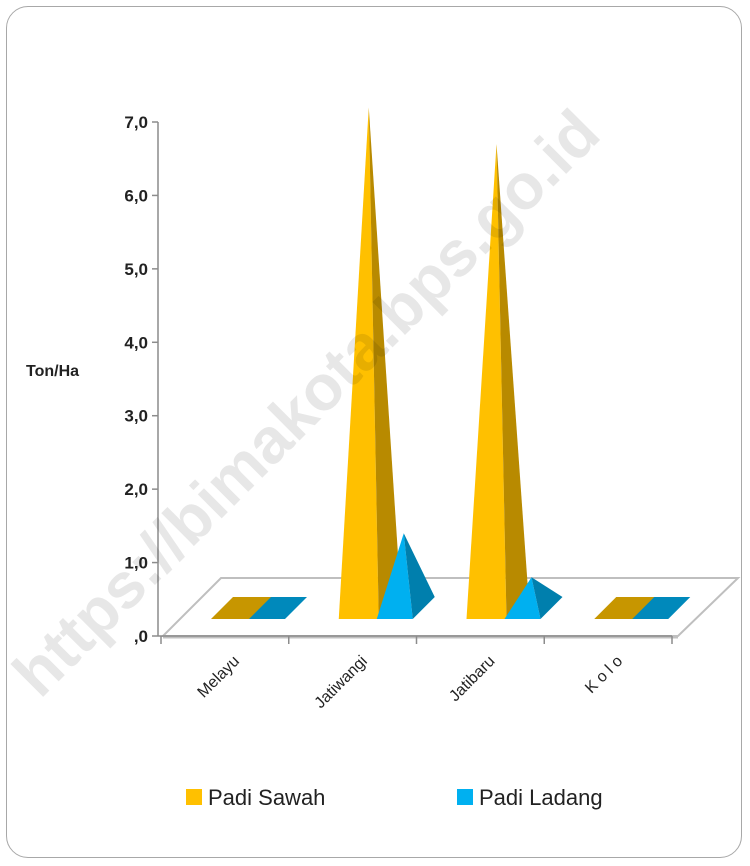 This screenshot has width=750, height=866. I want to click on y-tick-label: 6,0, so click(136, 195).